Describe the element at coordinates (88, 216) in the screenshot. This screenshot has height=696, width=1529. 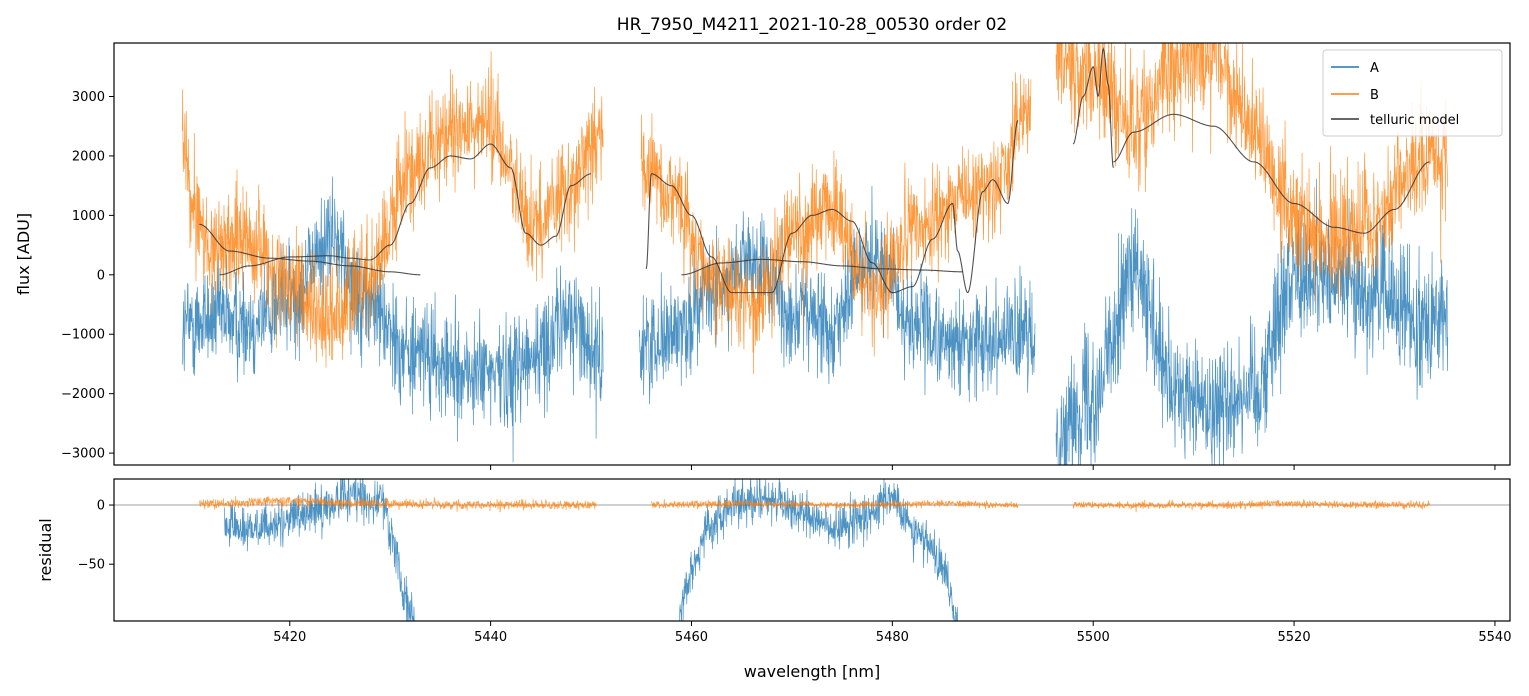
I see `y-tick-label: 1000` at that location.